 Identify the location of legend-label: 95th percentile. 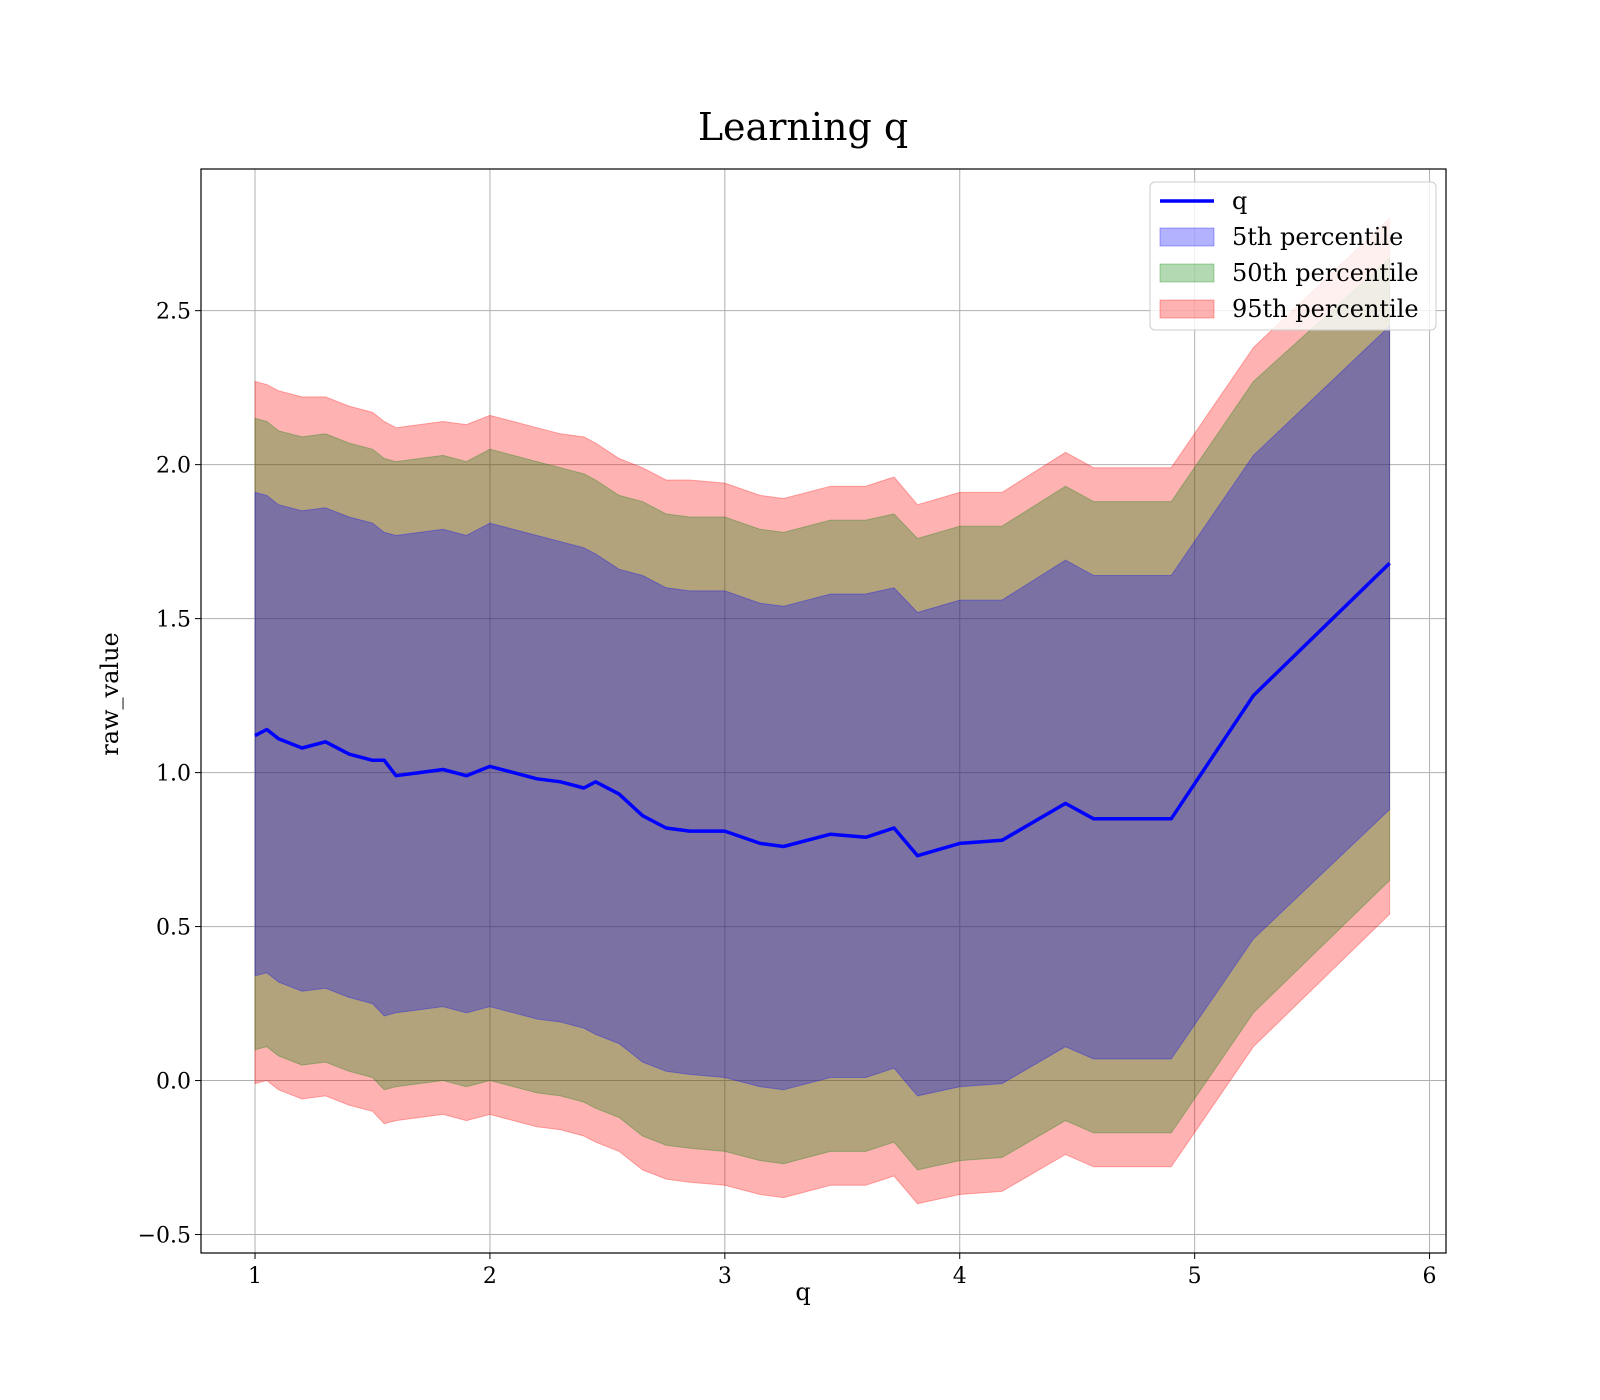
(1325, 309).